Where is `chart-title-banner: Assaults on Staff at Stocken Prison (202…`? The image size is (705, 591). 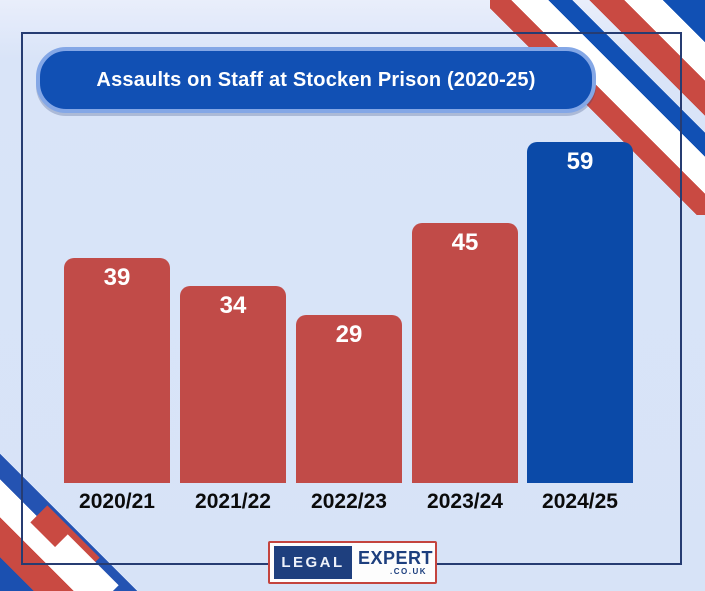 chart-title-banner: Assaults on Staff at Stocken Prison (202… is located at coordinates (316, 80).